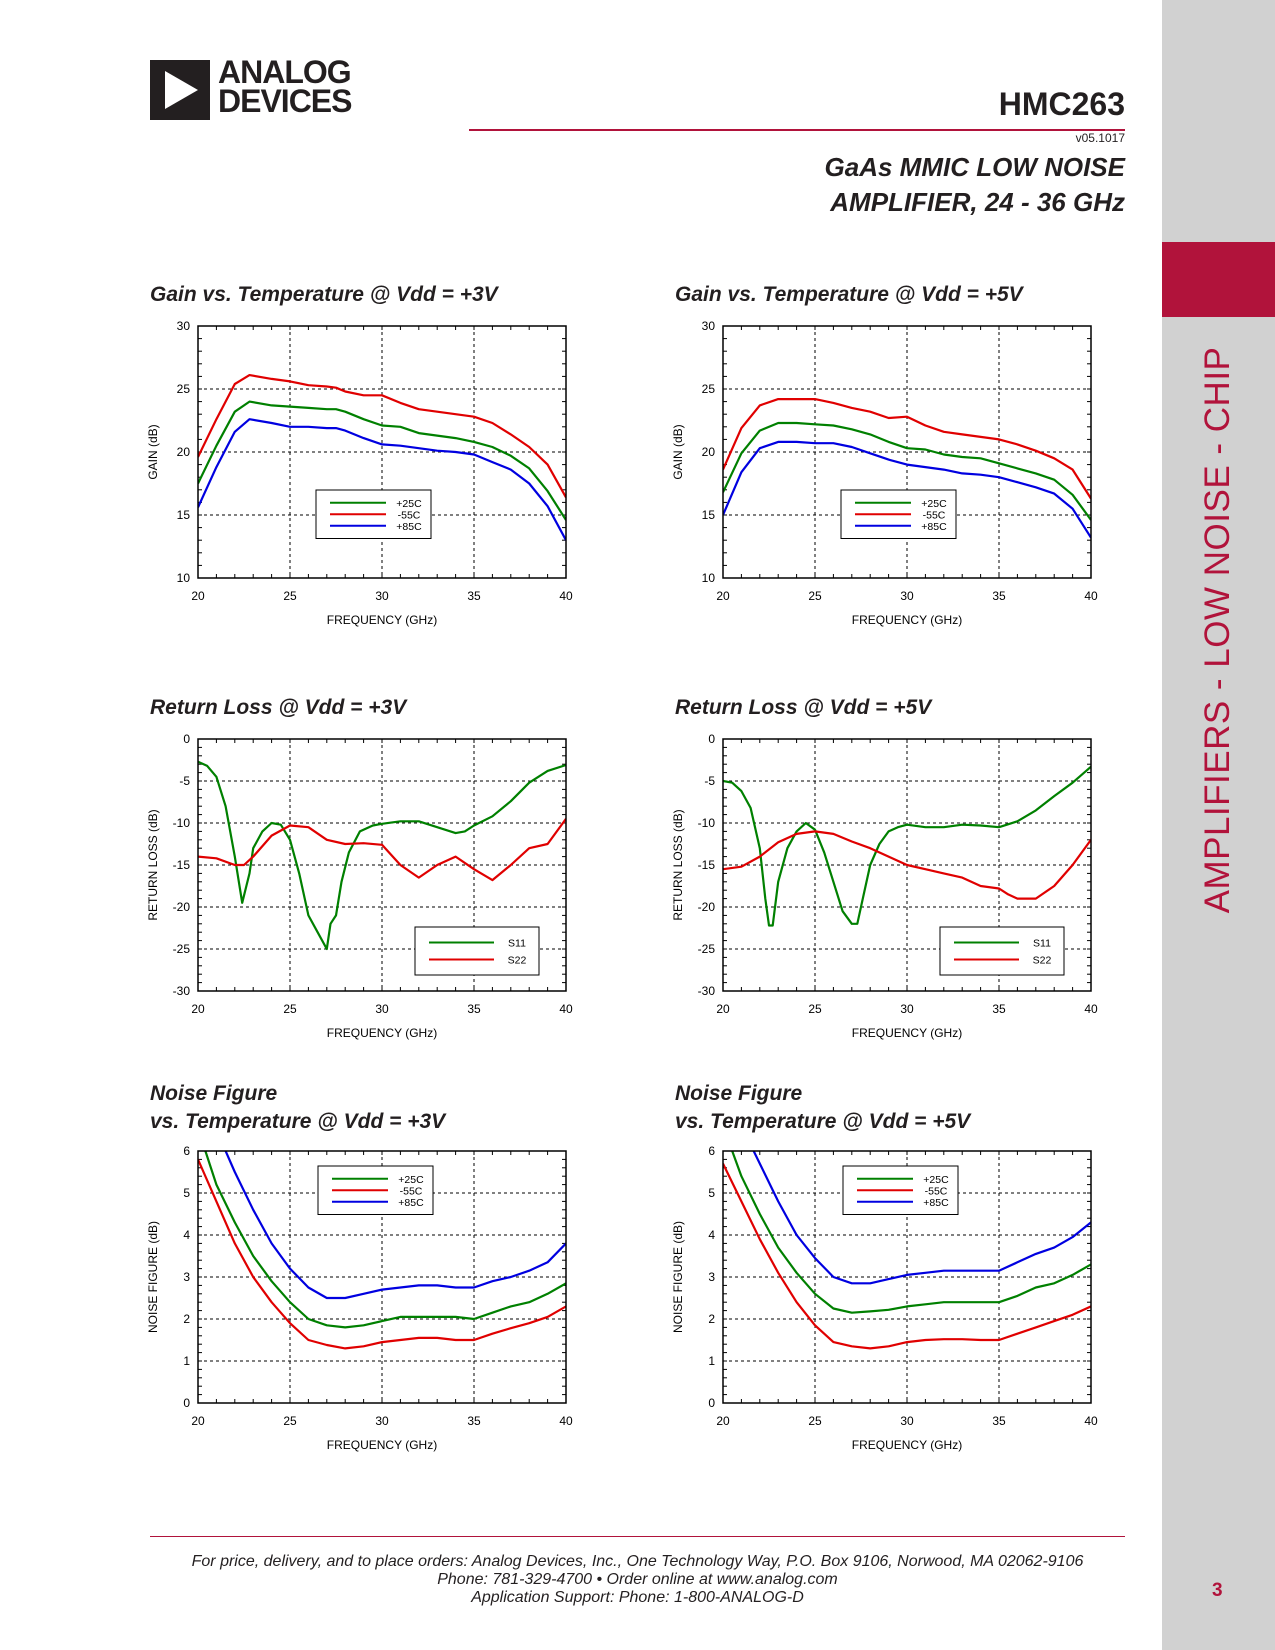 The image size is (1275, 1650). What do you see at coordinates (803, 707) in the screenshot?
I see `chart-title-return-loss-5v: Return Loss @ Vdd = +5V` at bounding box center [803, 707].